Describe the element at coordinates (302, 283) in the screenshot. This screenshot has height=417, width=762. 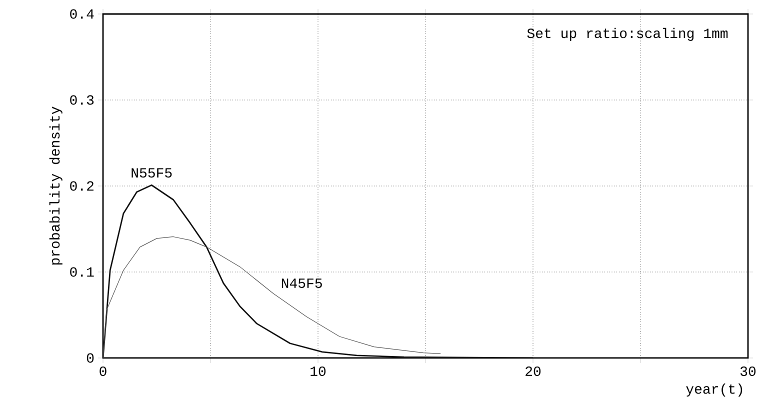
I see `series-label: N45F5` at that location.